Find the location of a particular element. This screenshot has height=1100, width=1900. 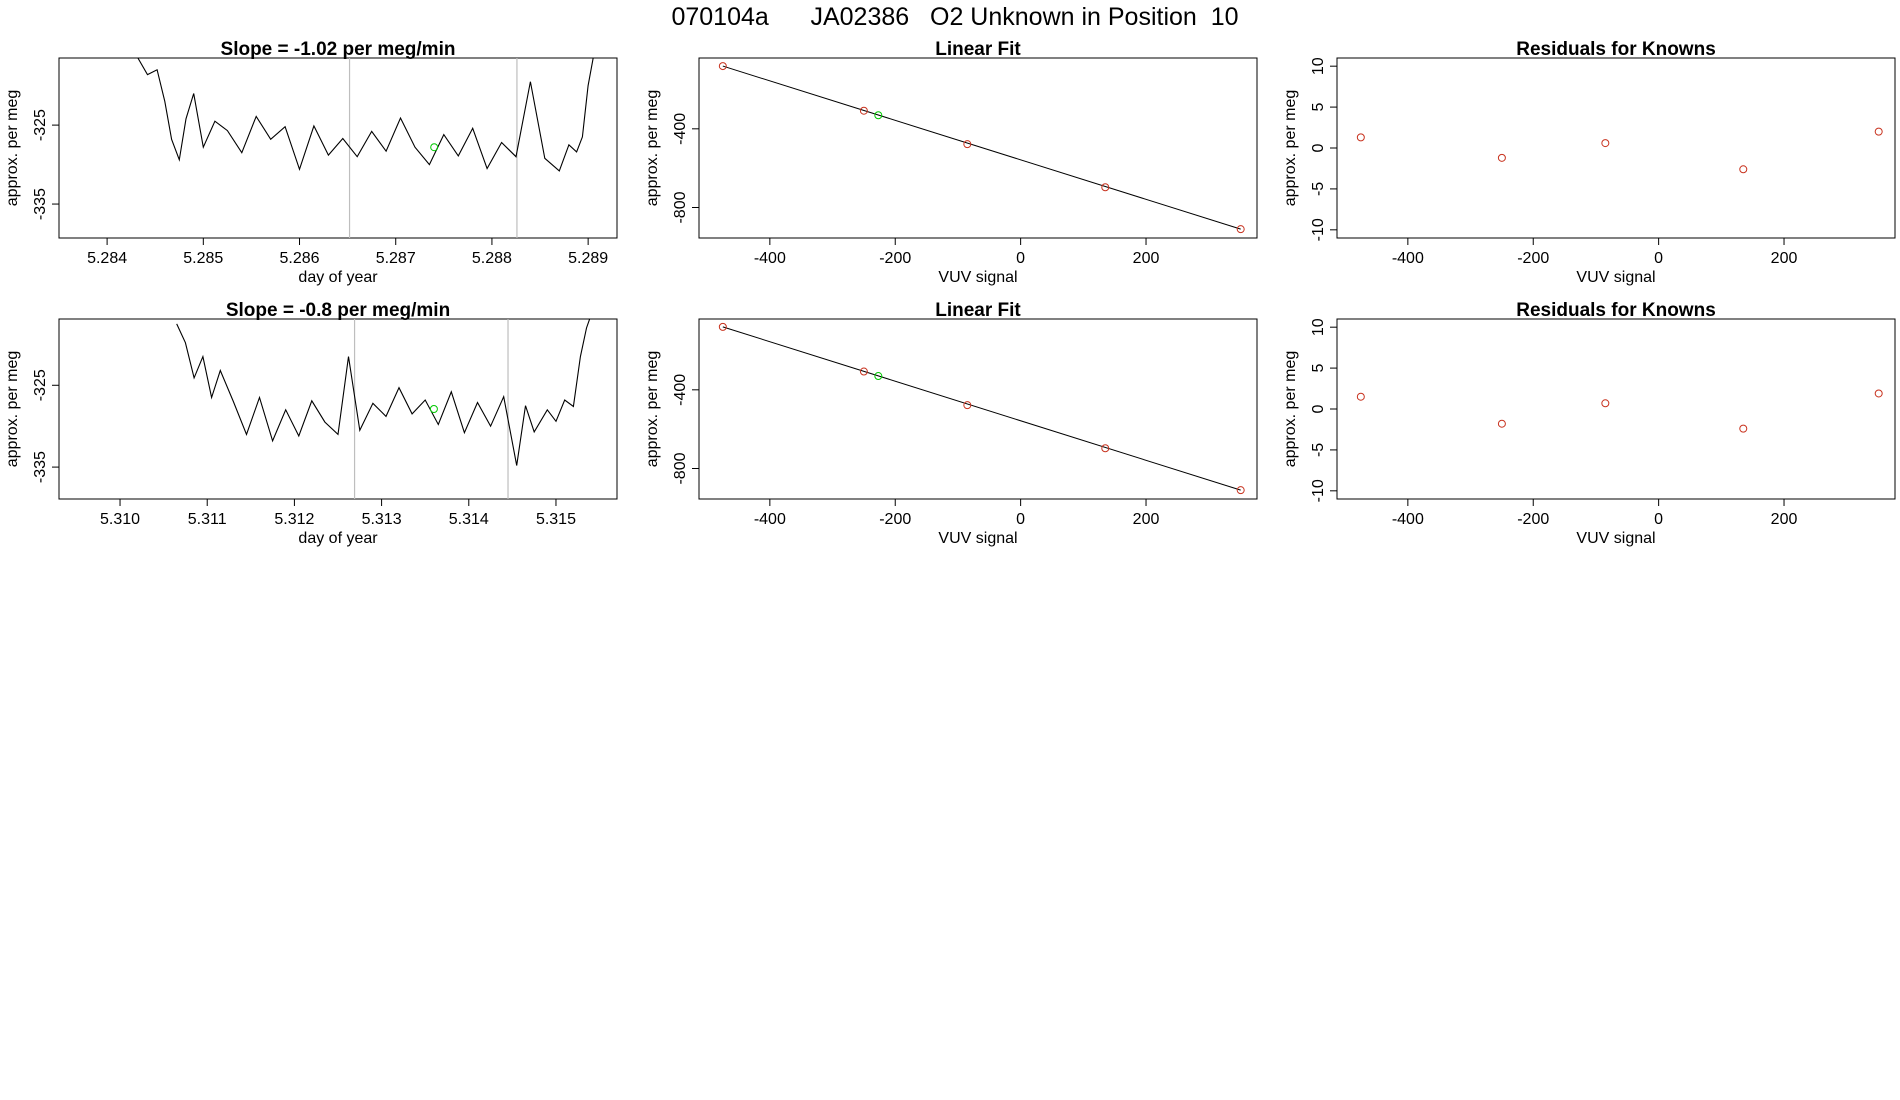

x-tick-label: 5.286 is located at coordinates (299, 258).